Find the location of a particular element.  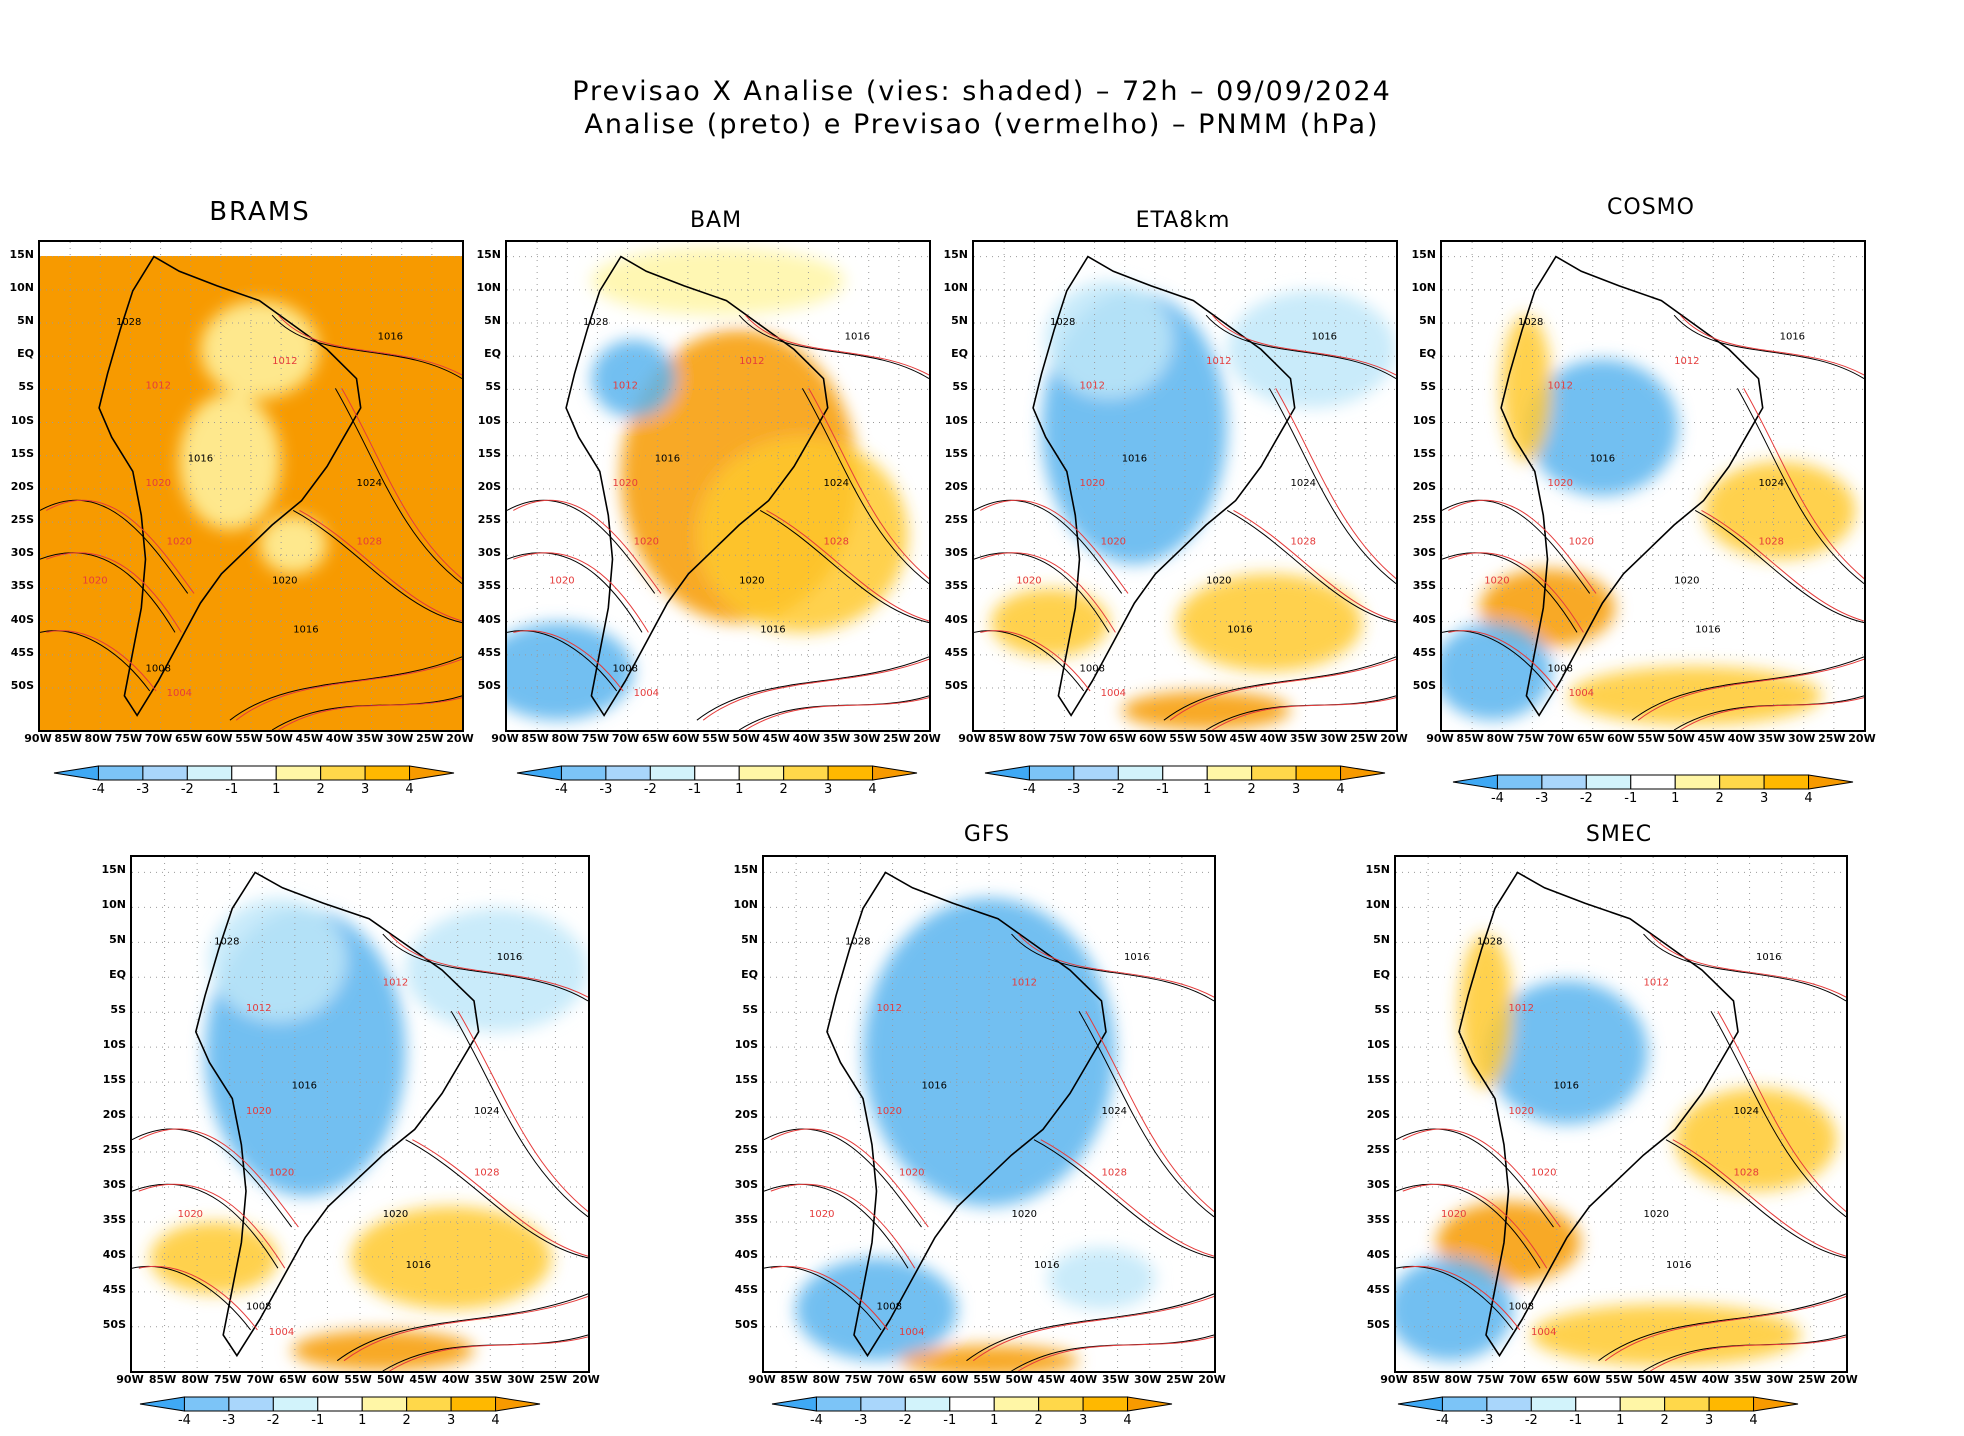

isobar-label: 1012 is located at coordinates (625, 385).